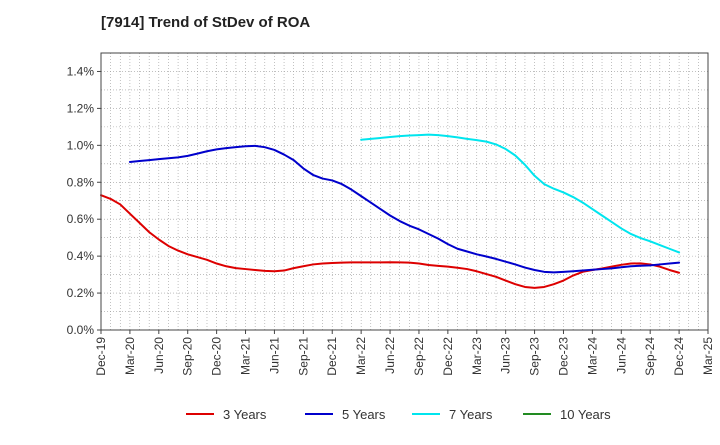  I want to click on x-tick-label: Mar-21, so click(246, 356).